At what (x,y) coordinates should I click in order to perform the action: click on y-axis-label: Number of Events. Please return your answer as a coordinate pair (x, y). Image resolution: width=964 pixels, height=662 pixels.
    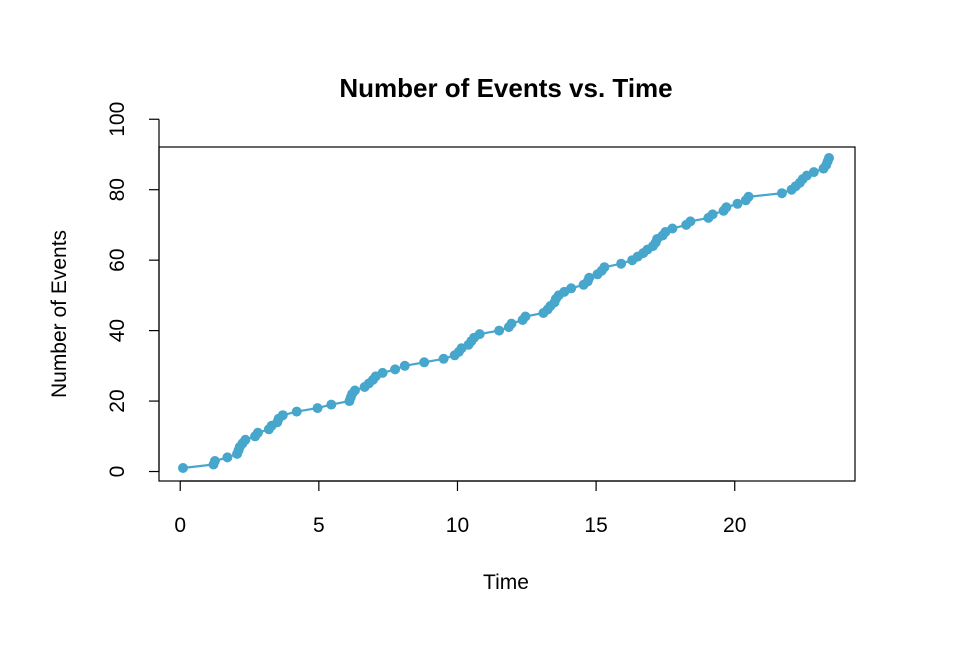
    Looking at the image, I should click on (59, 314).